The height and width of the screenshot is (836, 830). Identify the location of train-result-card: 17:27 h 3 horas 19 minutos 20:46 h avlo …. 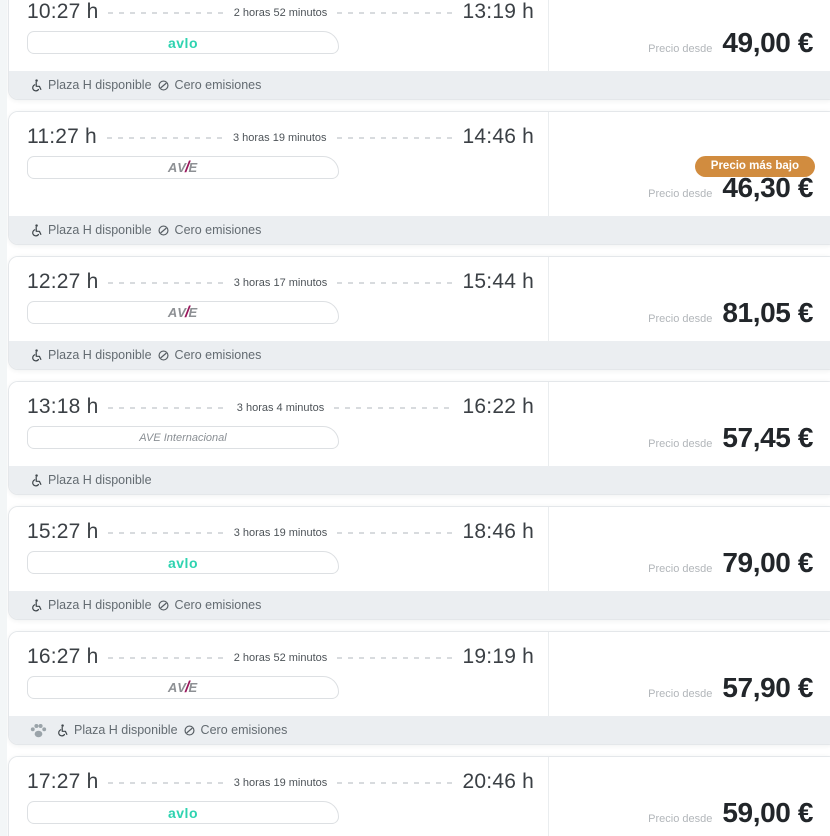
(419, 796).